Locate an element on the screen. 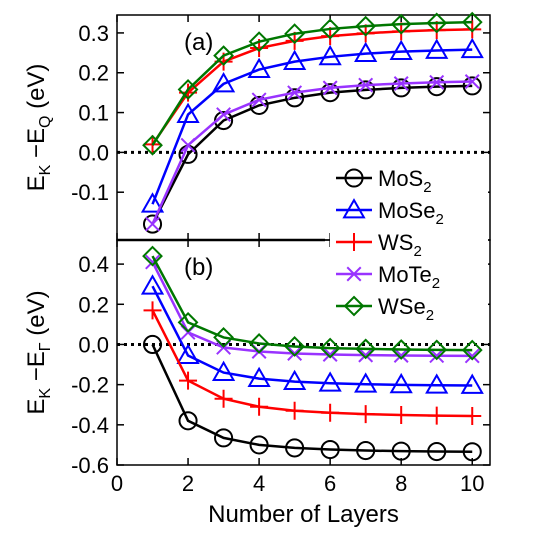  y-tick-label: 0.4 is located at coordinates (93, 264).